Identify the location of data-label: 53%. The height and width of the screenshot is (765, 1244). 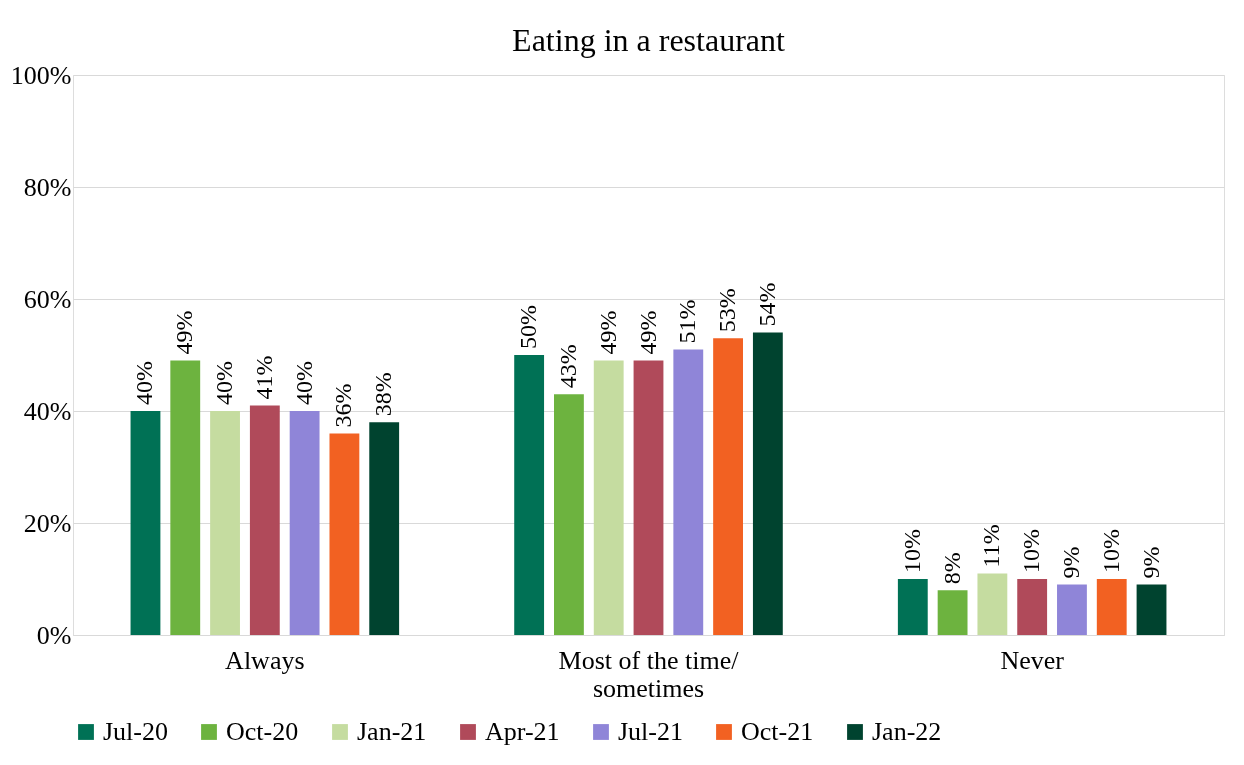
(727, 310).